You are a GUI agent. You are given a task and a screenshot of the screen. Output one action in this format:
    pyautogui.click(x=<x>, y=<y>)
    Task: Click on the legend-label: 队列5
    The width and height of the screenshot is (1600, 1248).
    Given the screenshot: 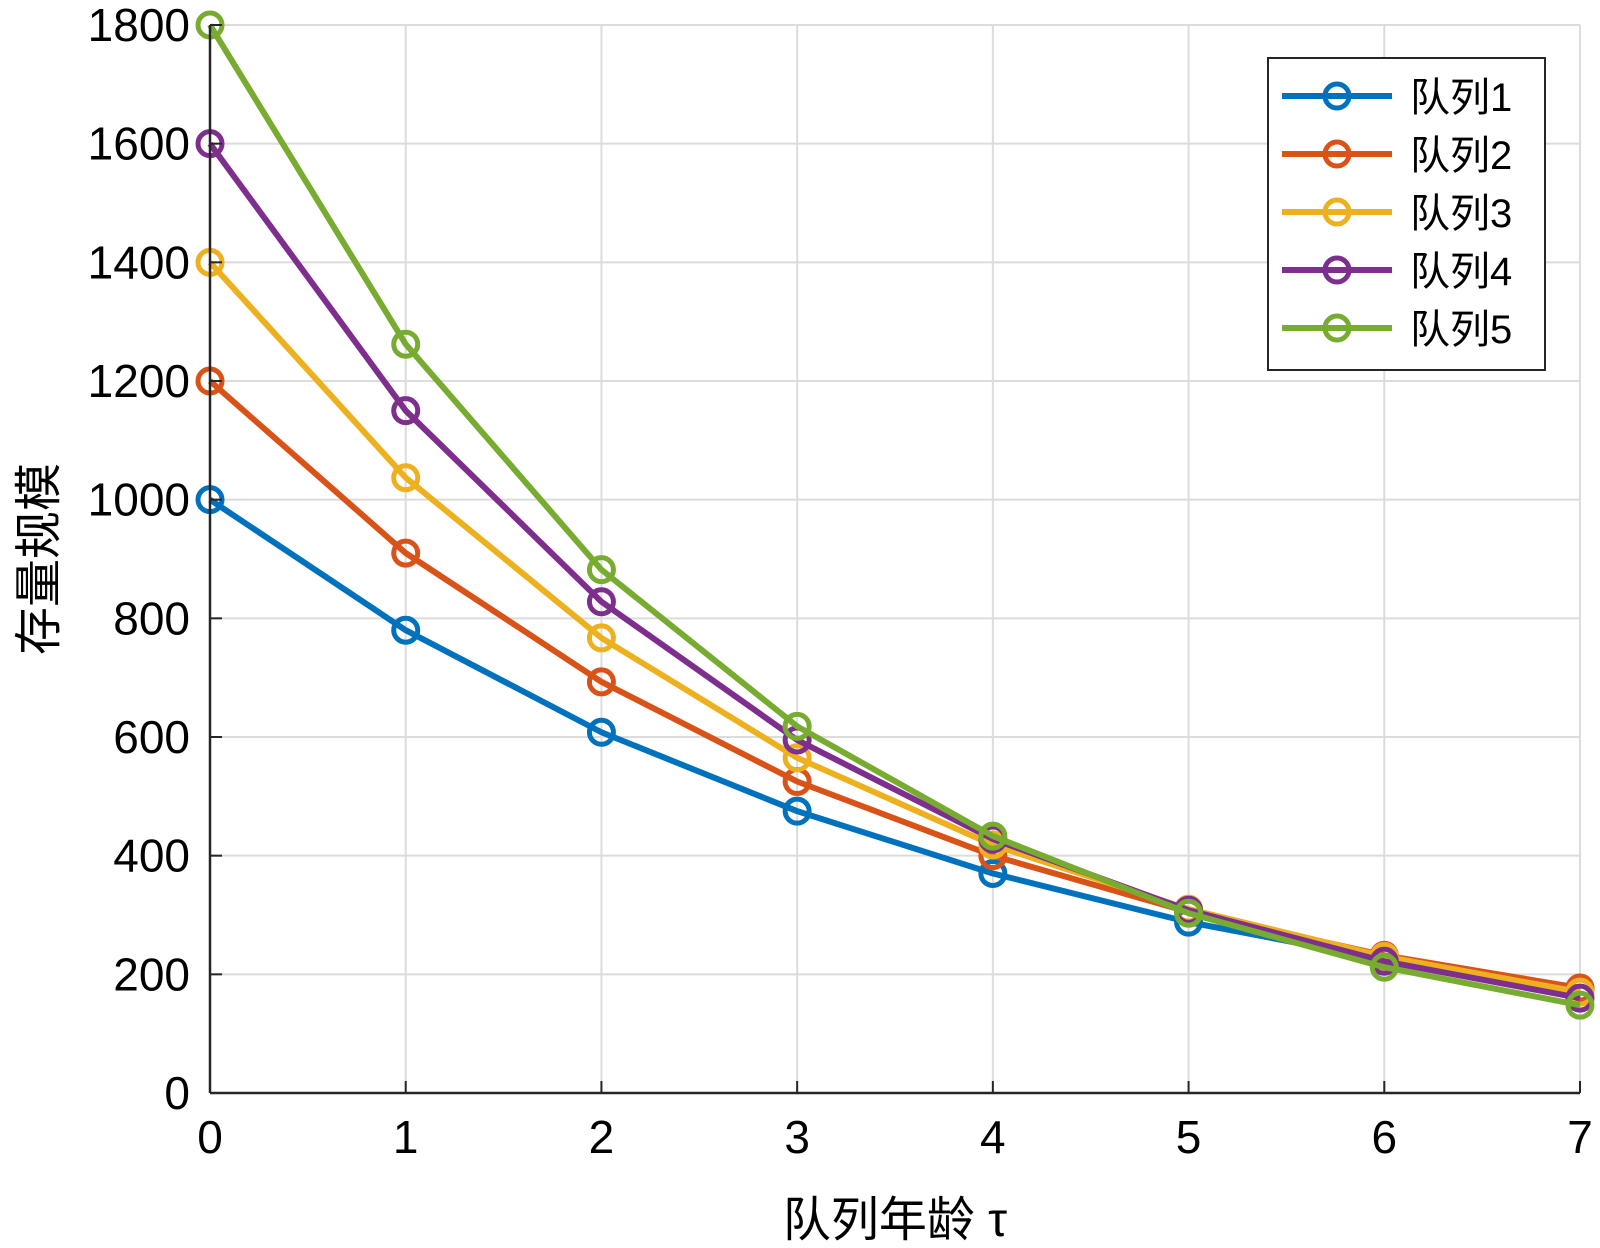 What is the action you would take?
    pyautogui.click(x=1461, y=330)
    